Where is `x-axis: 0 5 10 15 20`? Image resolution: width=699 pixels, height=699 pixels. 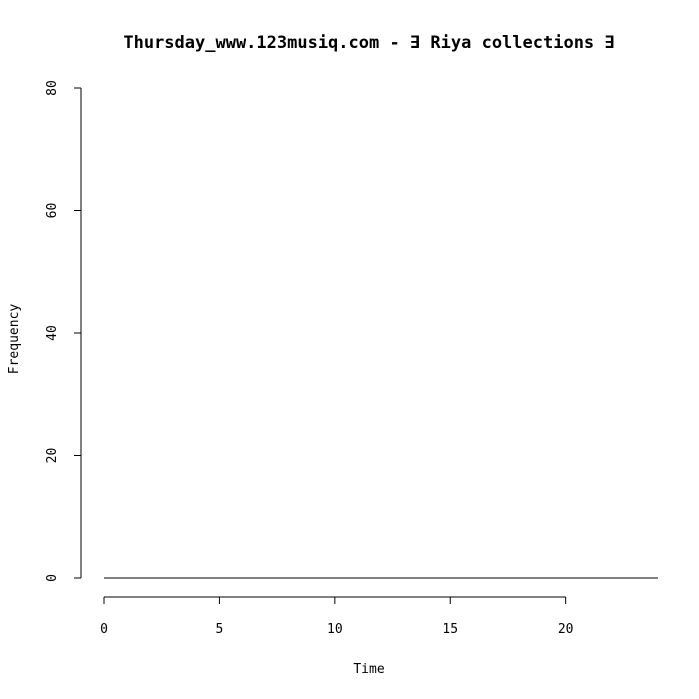 x-axis: 0 5 10 15 20 is located at coordinates (337, 616).